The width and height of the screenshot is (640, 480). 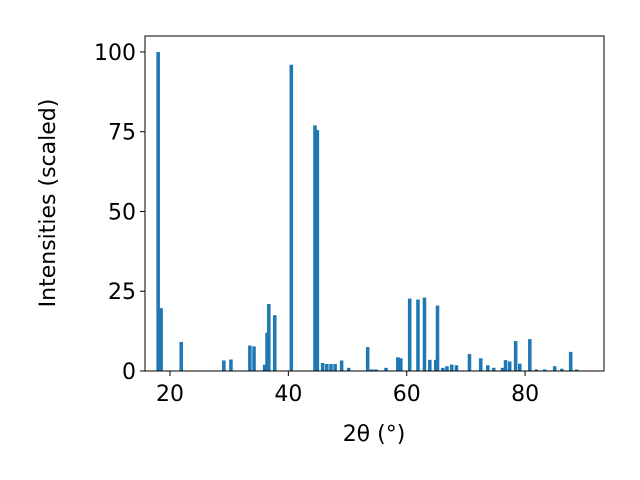 What do you see at coordinates (48, 203) in the screenshot?
I see `y-axis-label: Intensities (scaled)` at bounding box center [48, 203].